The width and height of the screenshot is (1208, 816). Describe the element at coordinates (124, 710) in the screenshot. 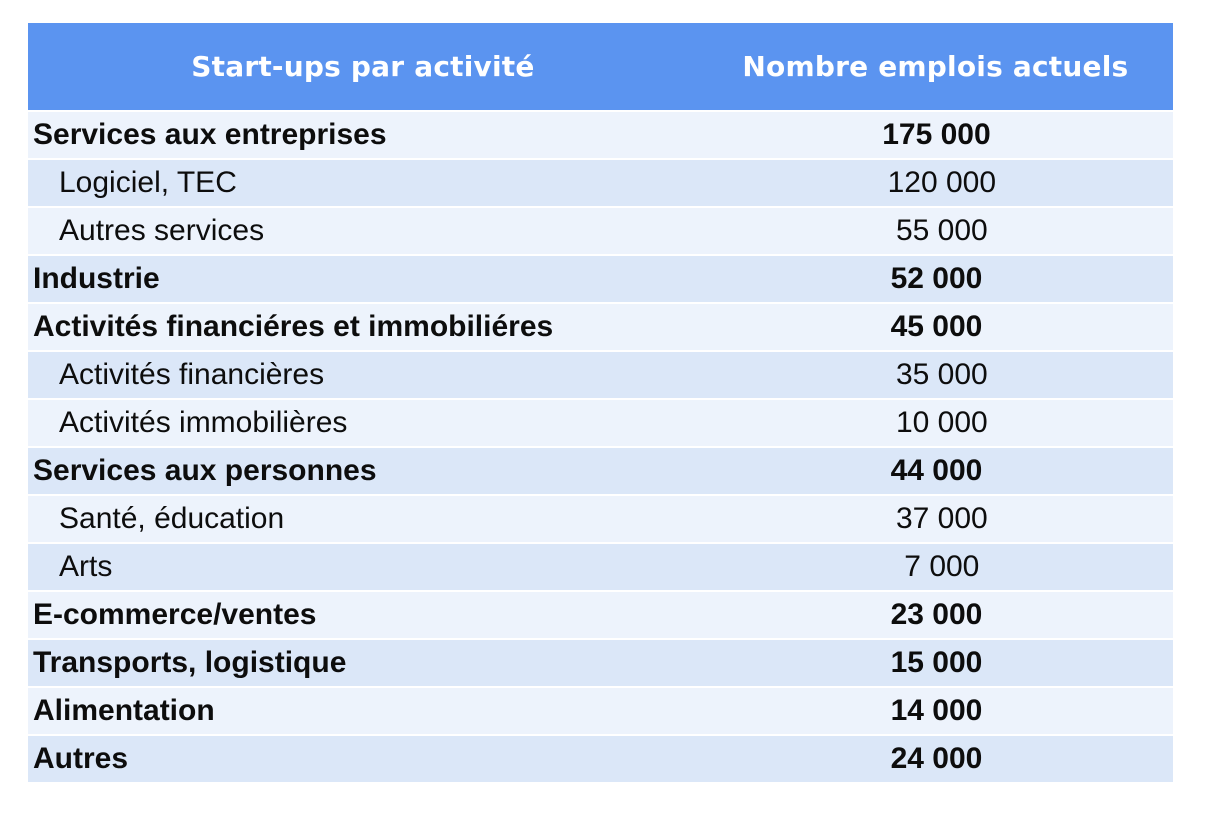

I see `row-label: Alimentation` at that location.